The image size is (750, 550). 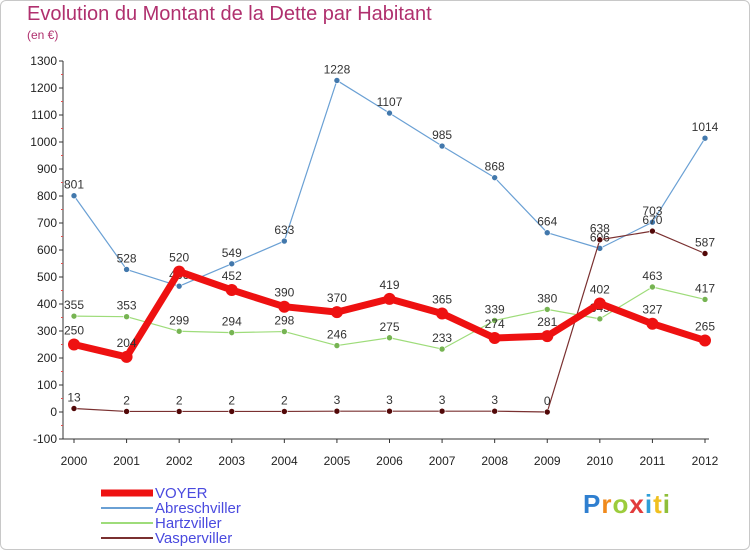 What do you see at coordinates (179, 461) in the screenshot?
I see `x-tick-label: 2002` at bounding box center [179, 461].